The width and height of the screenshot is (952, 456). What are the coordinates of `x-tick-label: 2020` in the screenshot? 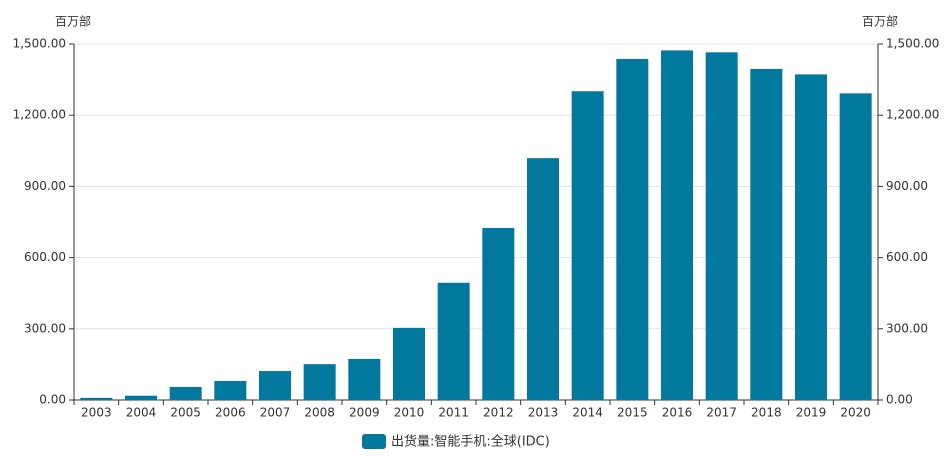 It's located at (855, 413).